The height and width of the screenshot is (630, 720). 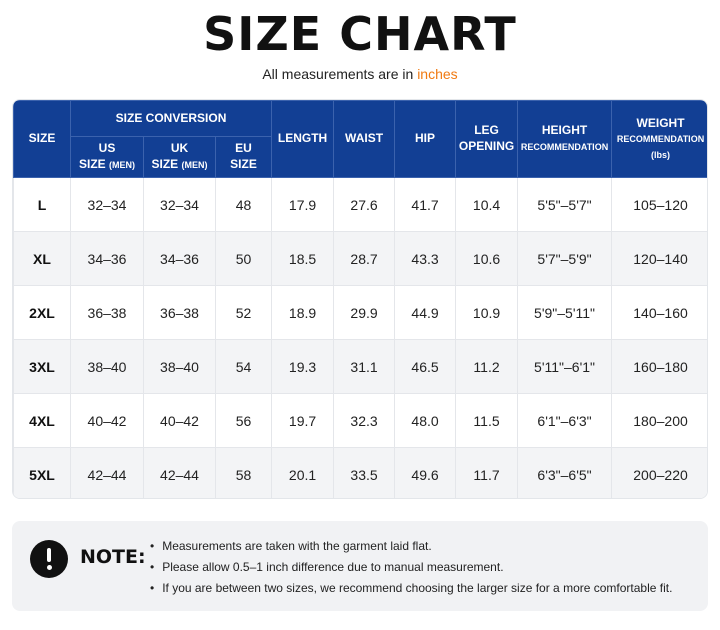 I want to click on us-size-cell: 40–42, so click(x=107, y=420).